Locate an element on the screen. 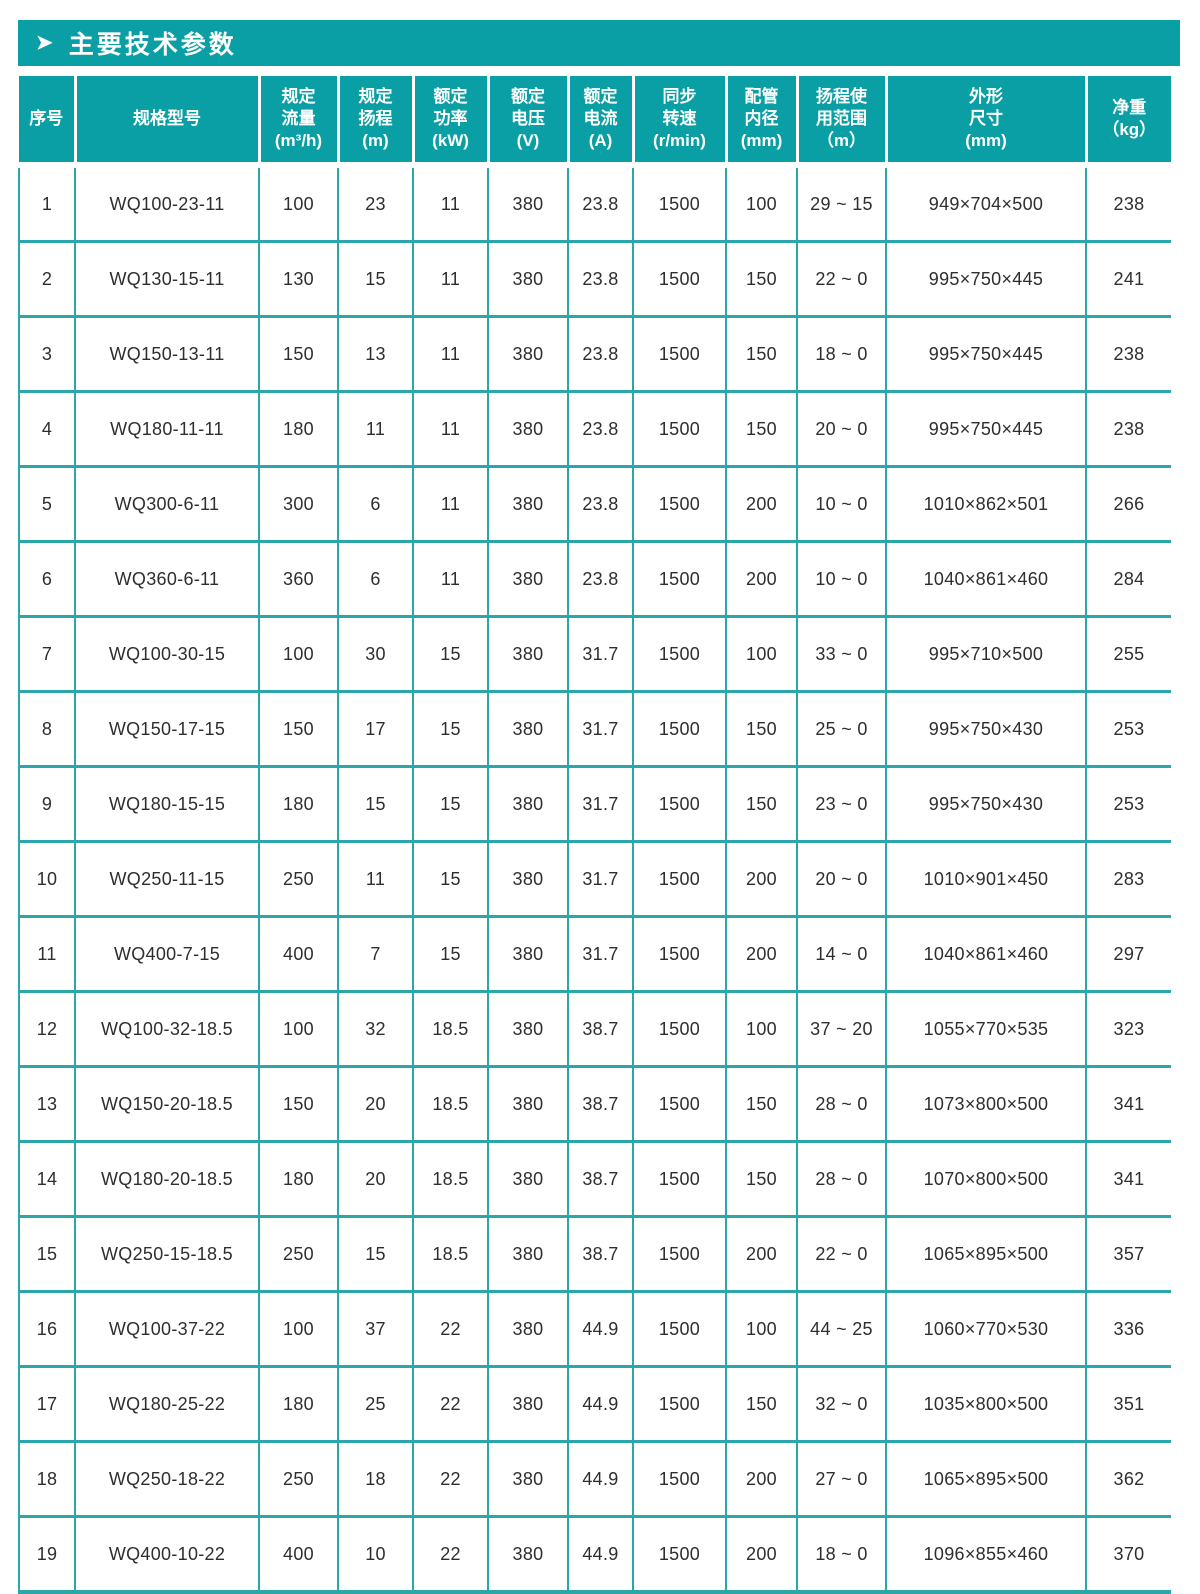  column-header-rated-current: 额定 电流 (A) is located at coordinates (601, 122).